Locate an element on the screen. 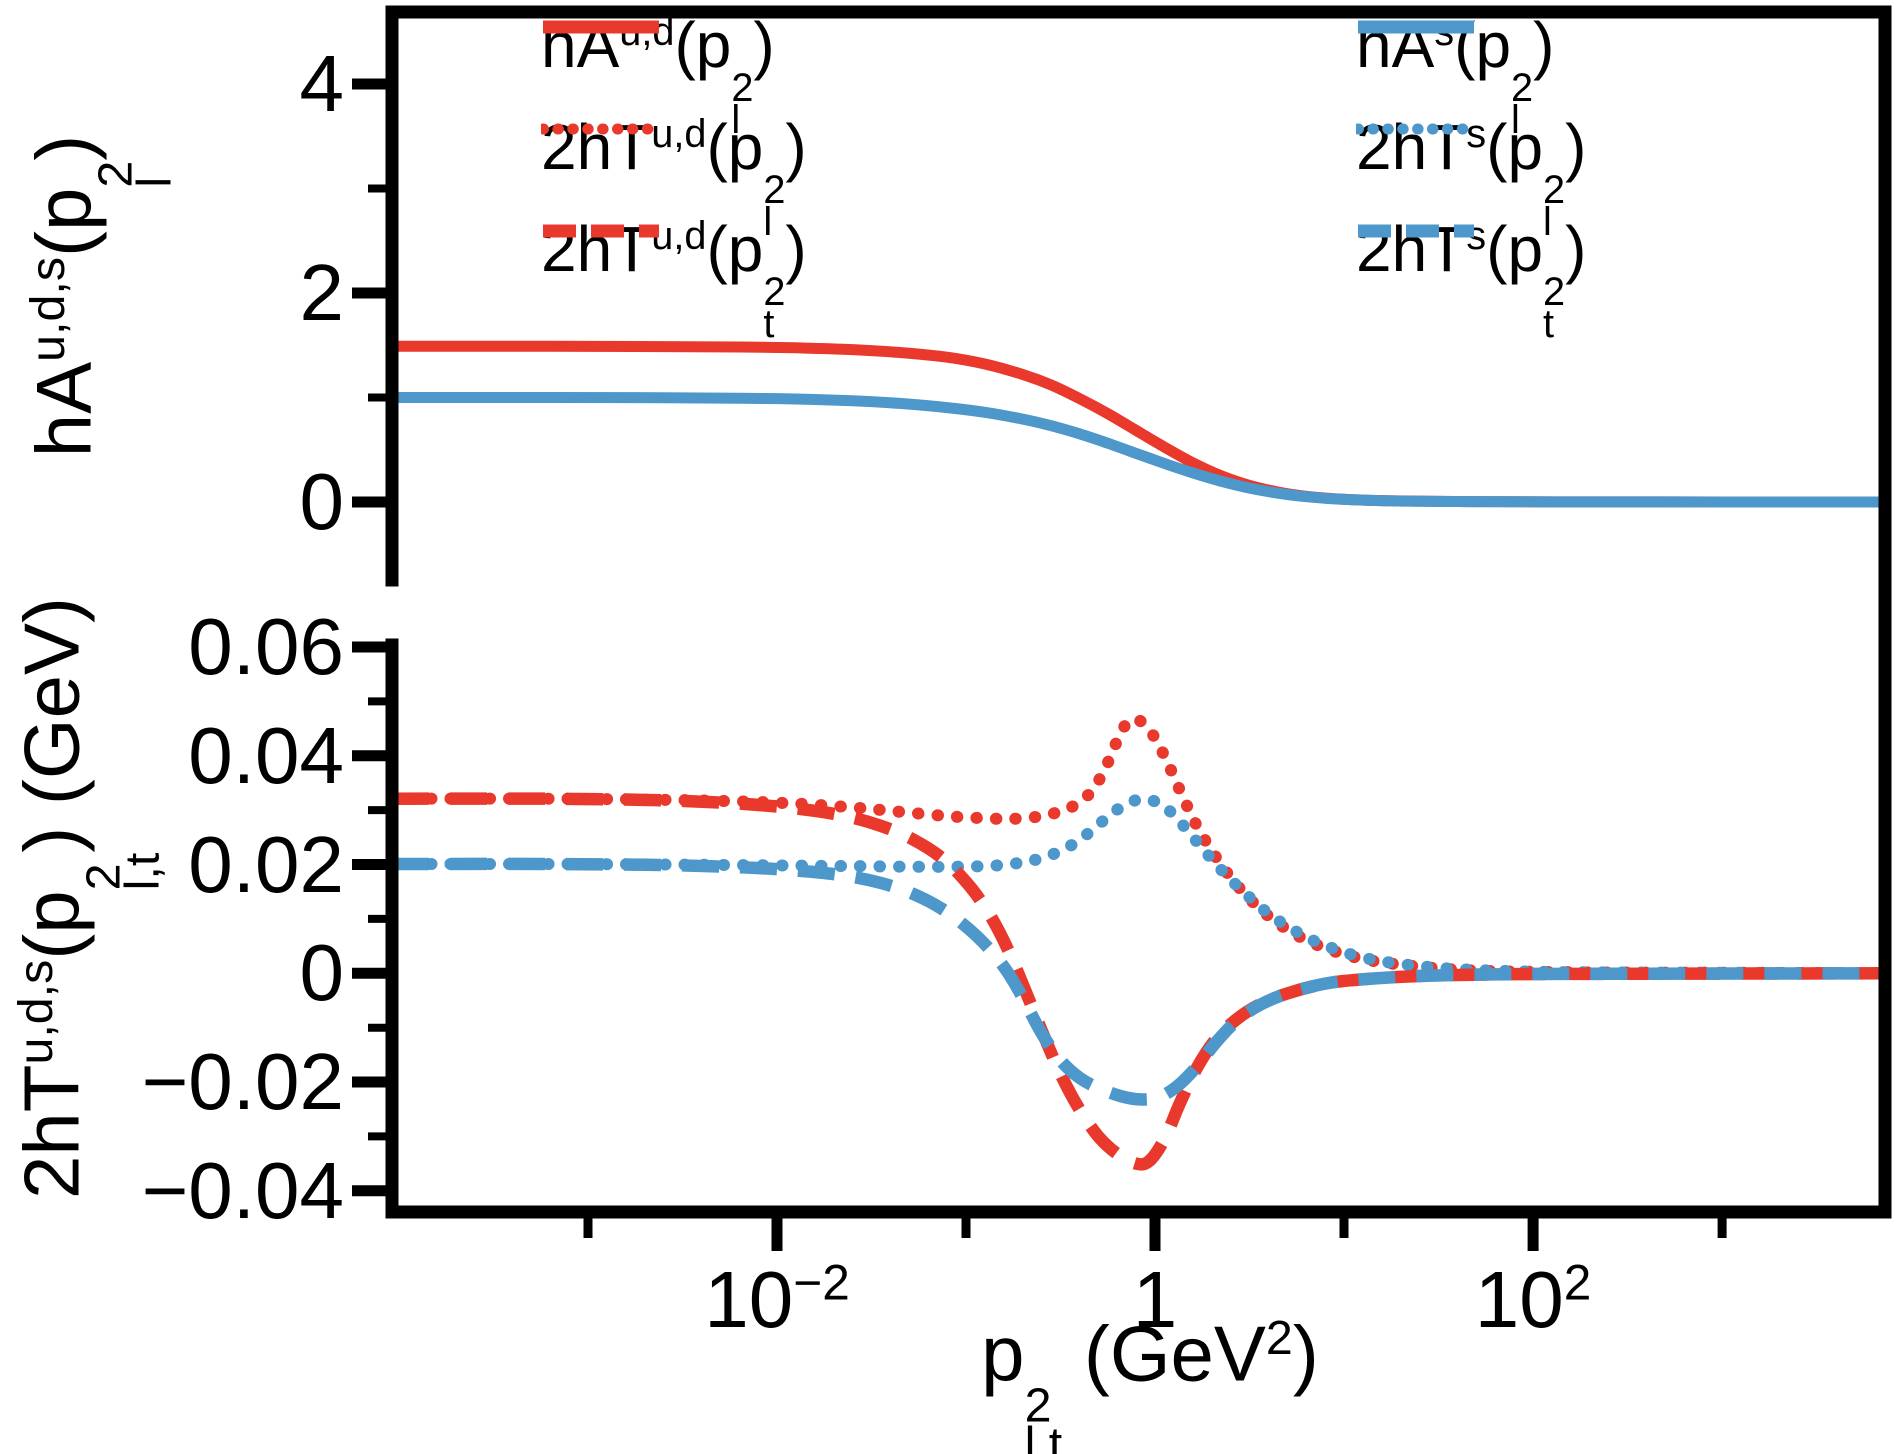 The width and height of the screenshot is (1901, 1454). top-y-tick-label: 0 is located at coordinates (322, 501).